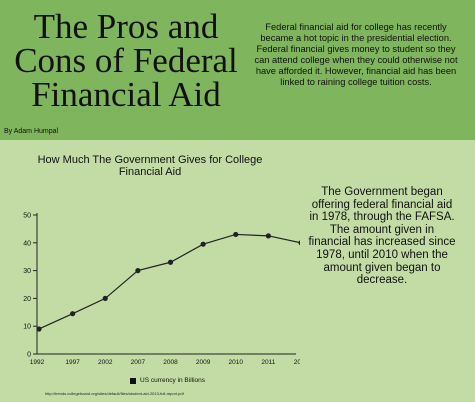 The image size is (475, 402). What do you see at coordinates (236, 362) in the screenshot?
I see `x-tick-label: 2010` at bounding box center [236, 362].